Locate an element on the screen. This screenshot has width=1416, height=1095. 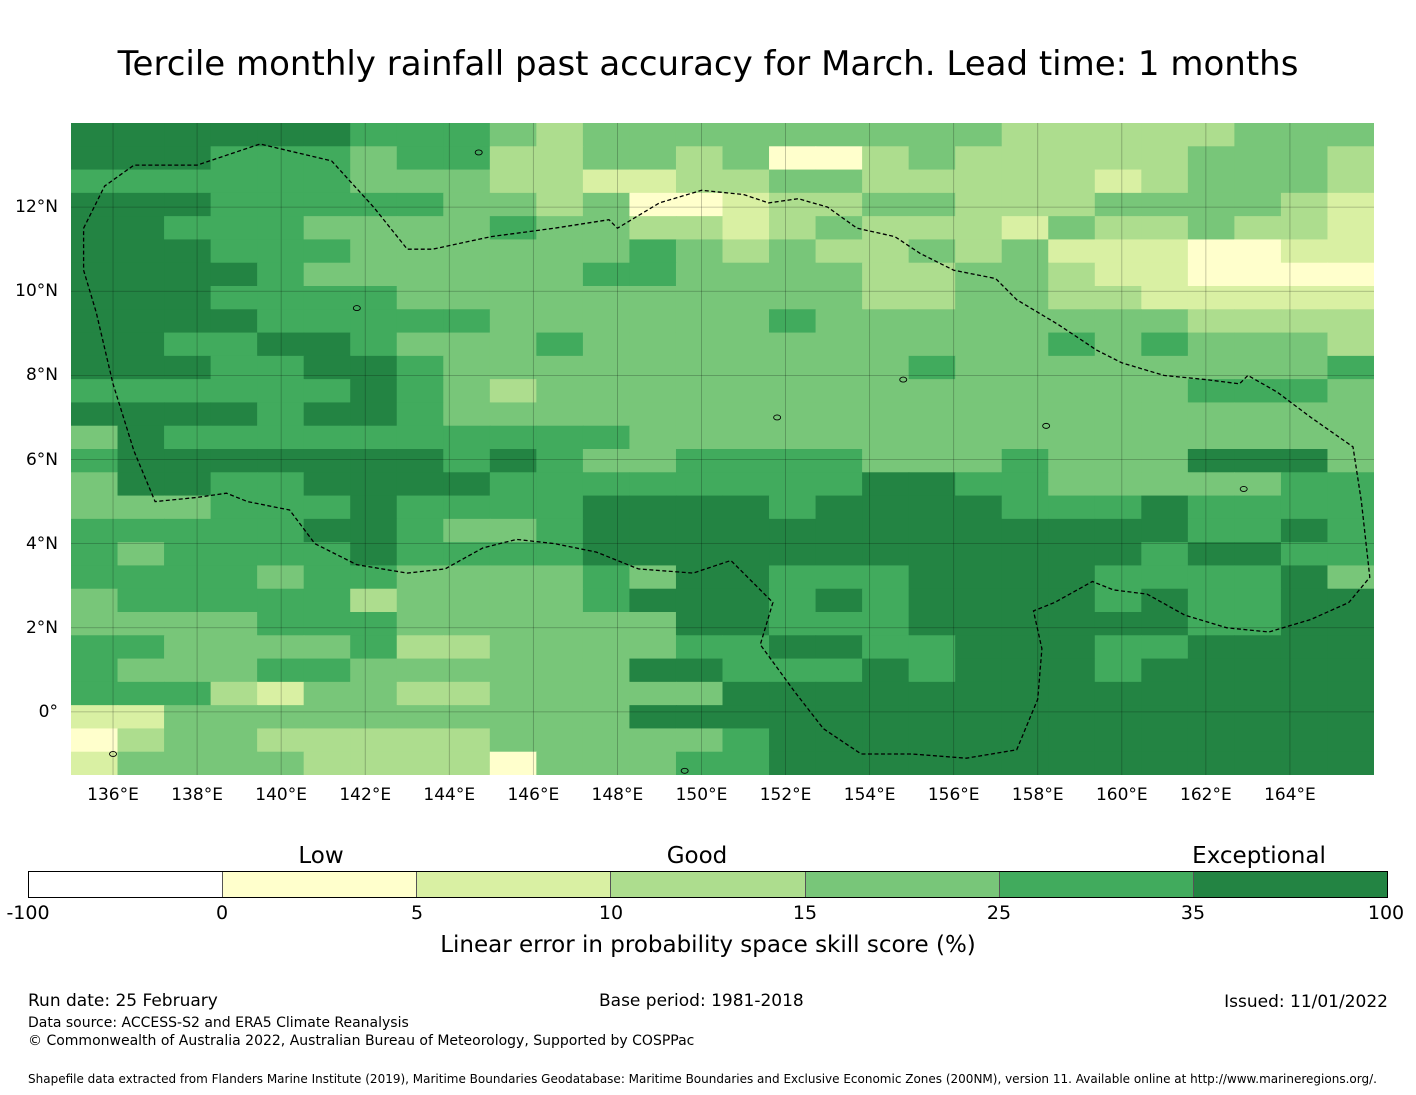
island-outline is located at coordinates (356, 308).